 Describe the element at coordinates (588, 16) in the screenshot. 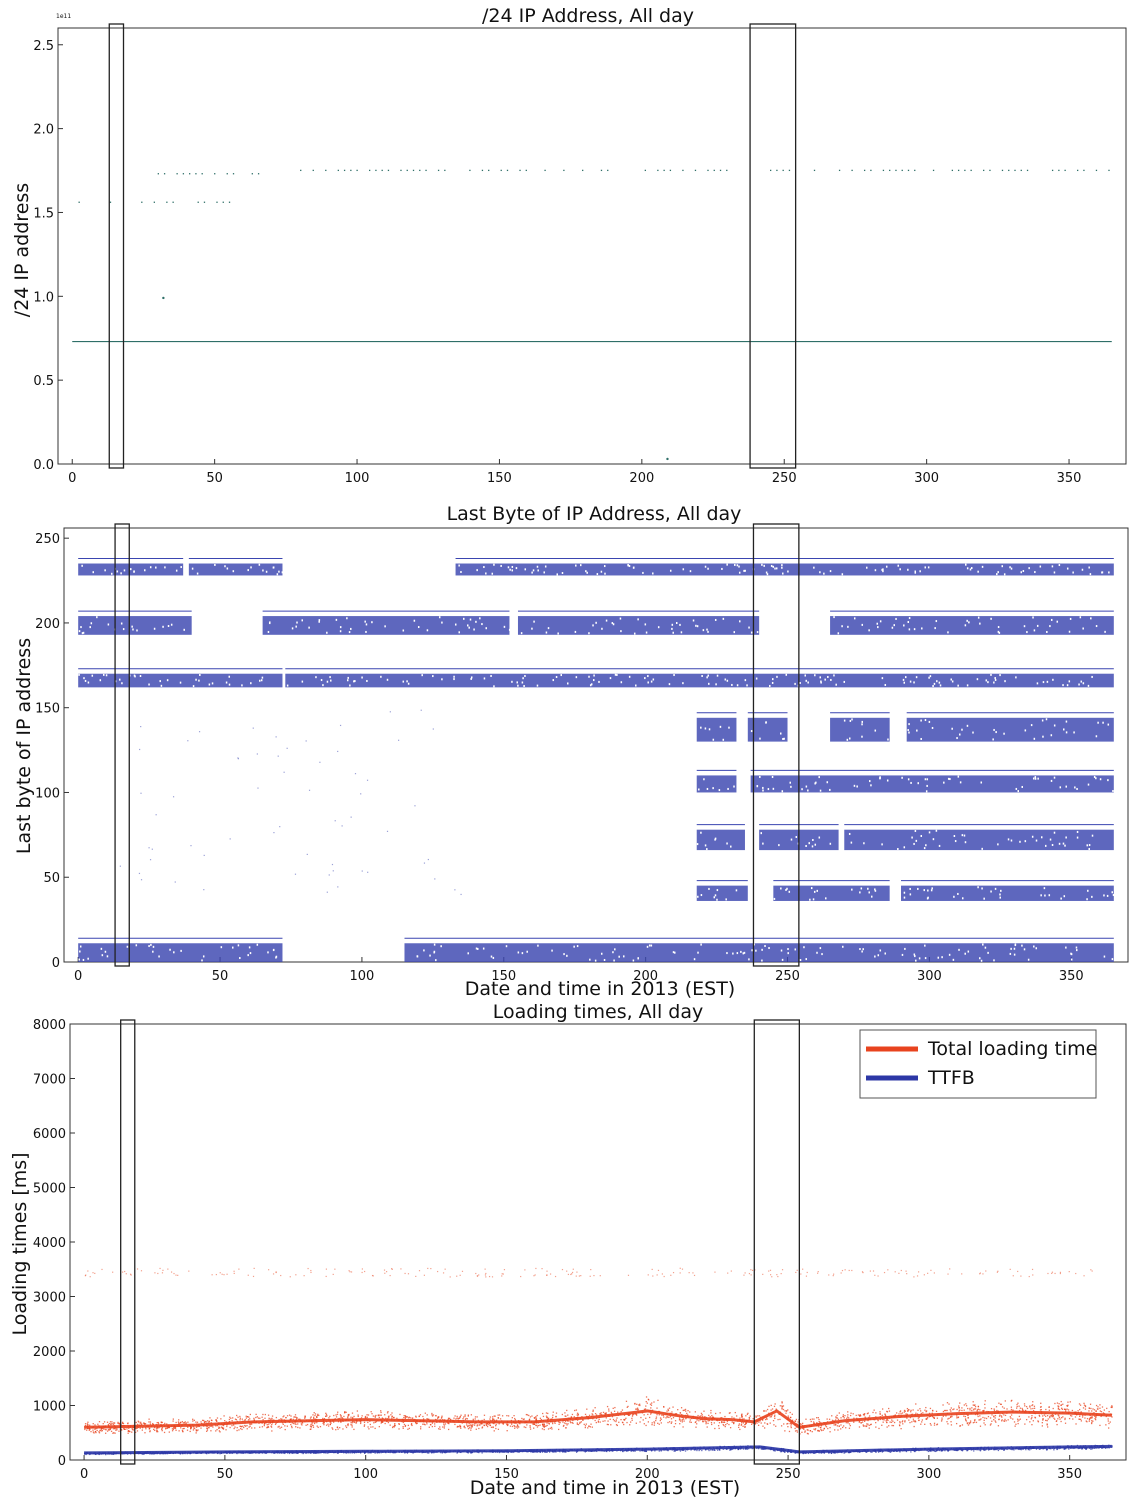

I see `panel-1-title: /24 IP Address, All day` at that location.